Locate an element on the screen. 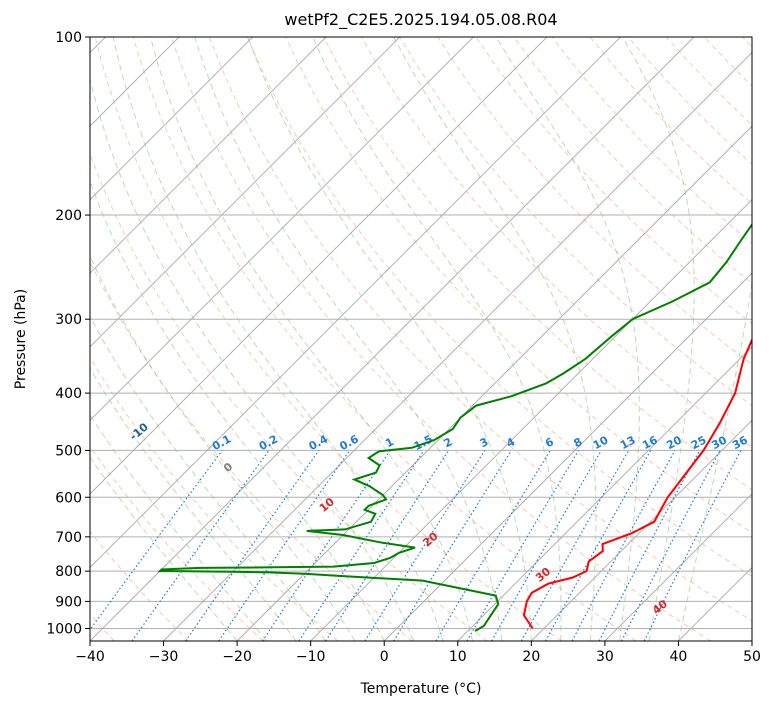  x-tick-label: −30 is located at coordinates (164, 657).